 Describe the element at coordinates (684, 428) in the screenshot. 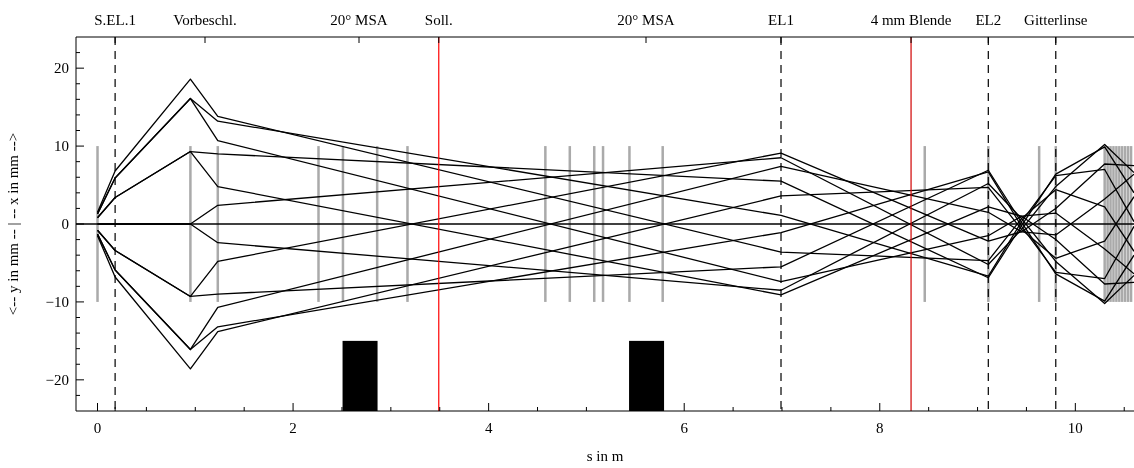

I see `x-tick-label: 6` at that location.